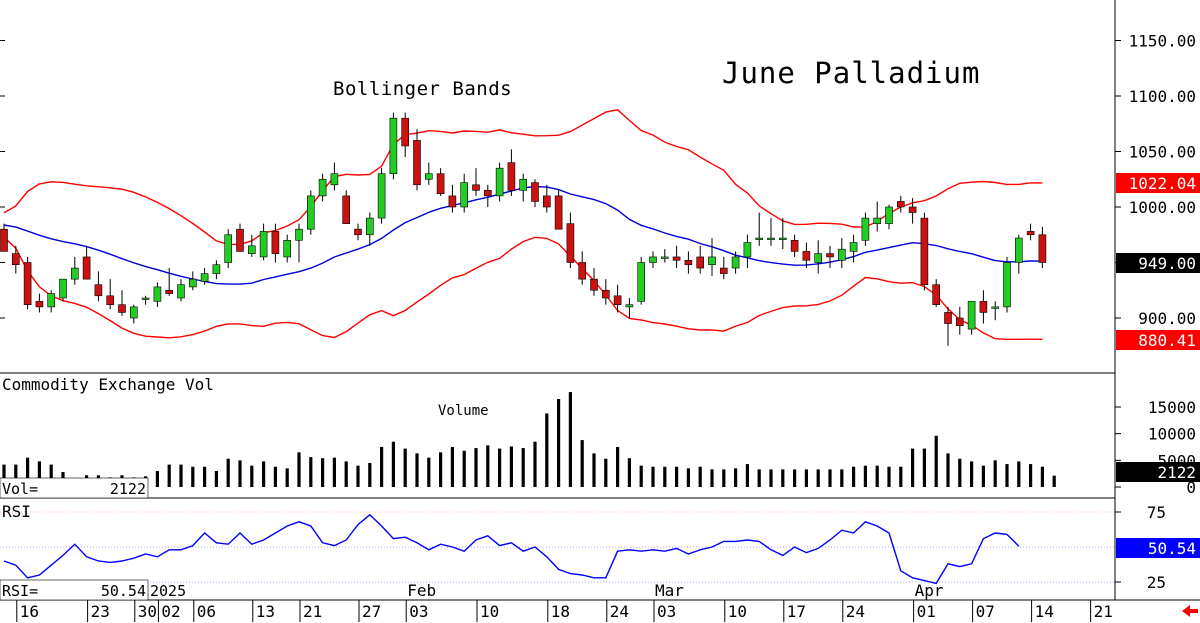  What do you see at coordinates (20, 591) in the screenshot?
I see `rsi-readout-label: RSI=` at bounding box center [20, 591].